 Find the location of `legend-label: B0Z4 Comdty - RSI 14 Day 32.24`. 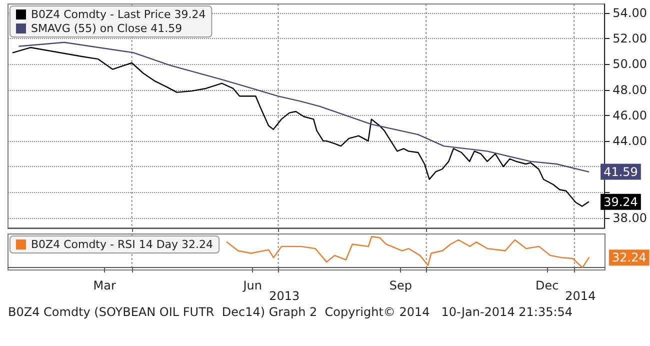

legend-label: B0Z4 Comdty - RSI 14 Day 32.24 is located at coordinates (122, 244).